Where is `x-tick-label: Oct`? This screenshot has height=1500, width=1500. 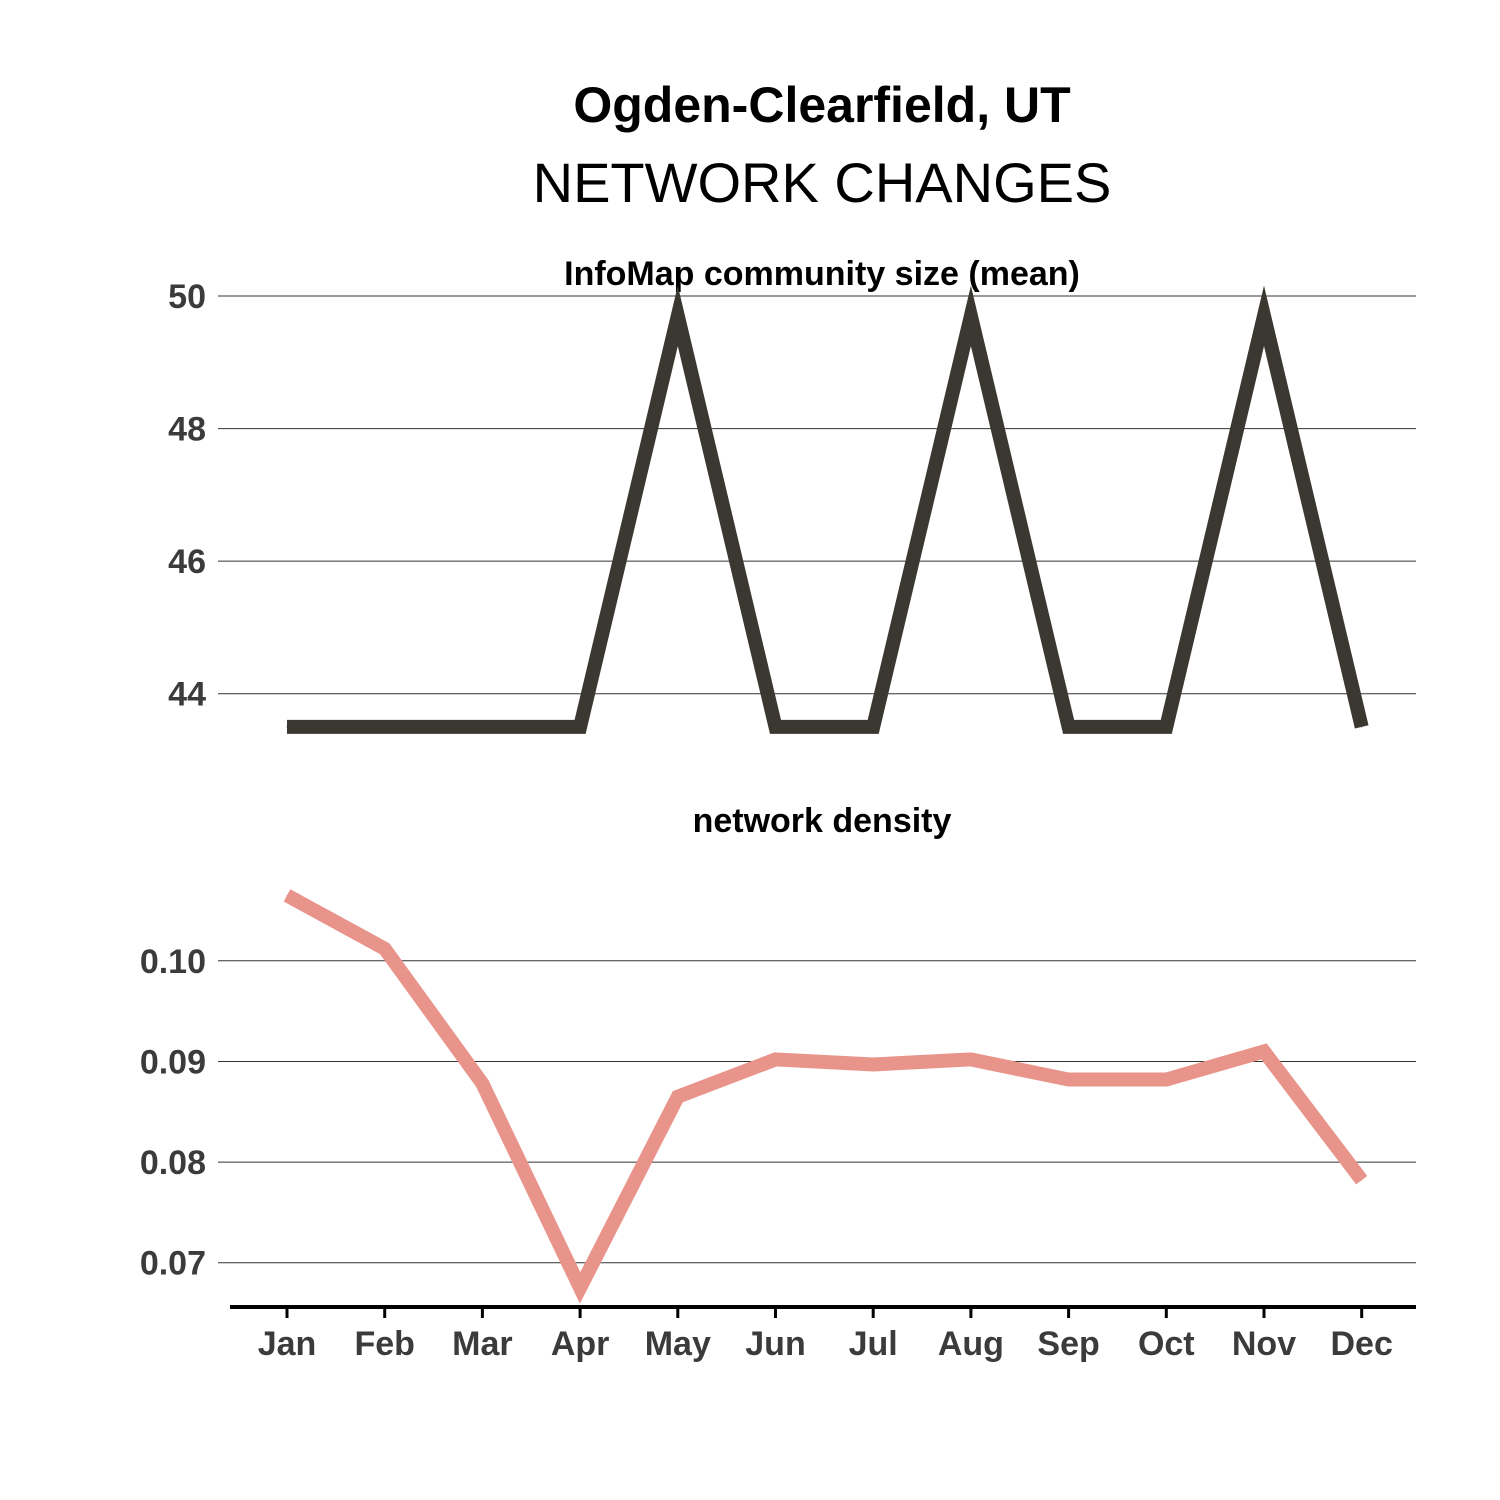 x-tick-label: Oct is located at coordinates (1166, 1344).